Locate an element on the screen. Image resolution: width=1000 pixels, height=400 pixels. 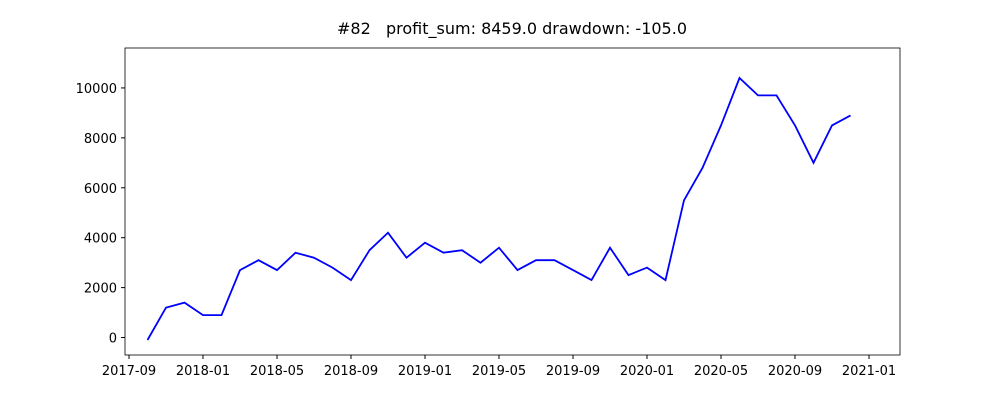
y-tick-label: 4000 is located at coordinates (100, 239).